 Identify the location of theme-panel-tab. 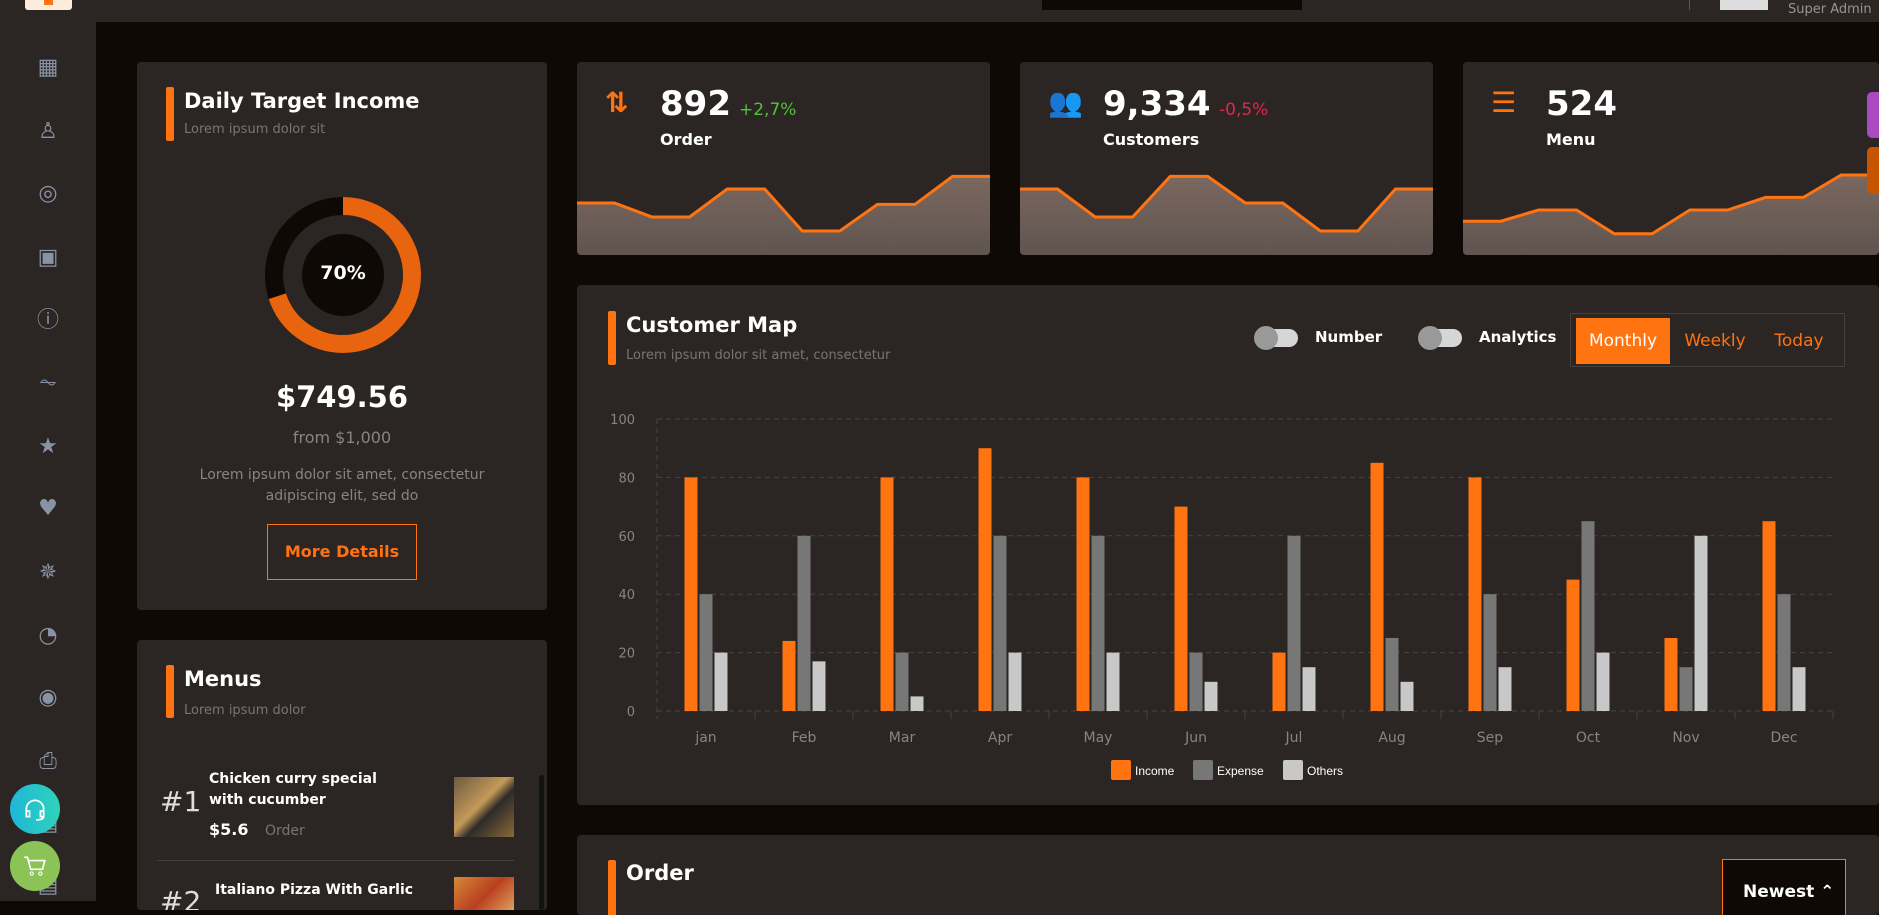
(1873, 115).